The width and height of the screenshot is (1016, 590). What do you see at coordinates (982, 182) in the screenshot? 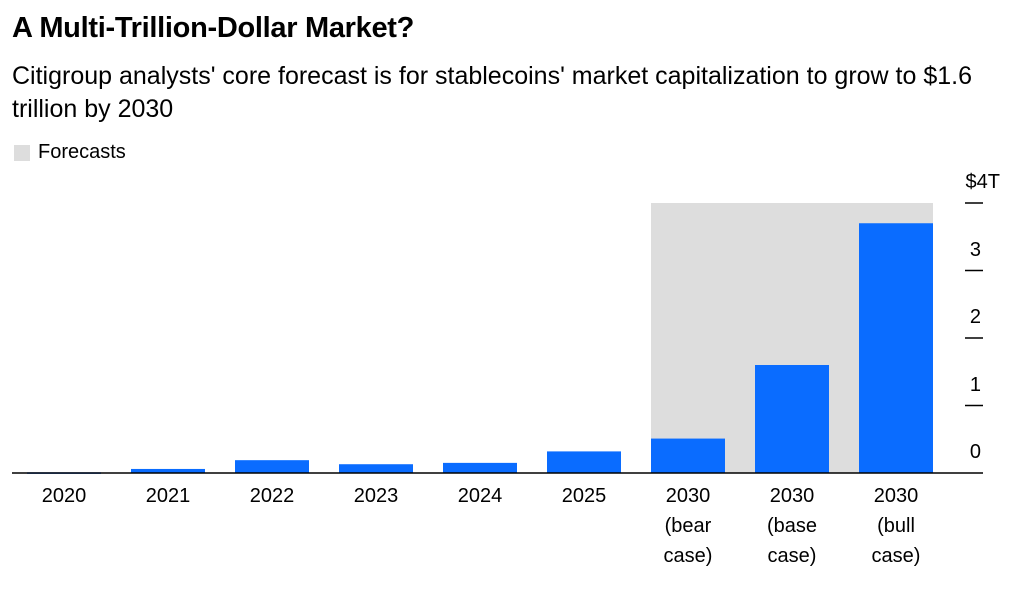
I see `y-tick-label-4: $4T` at bounding box center [982, 182].